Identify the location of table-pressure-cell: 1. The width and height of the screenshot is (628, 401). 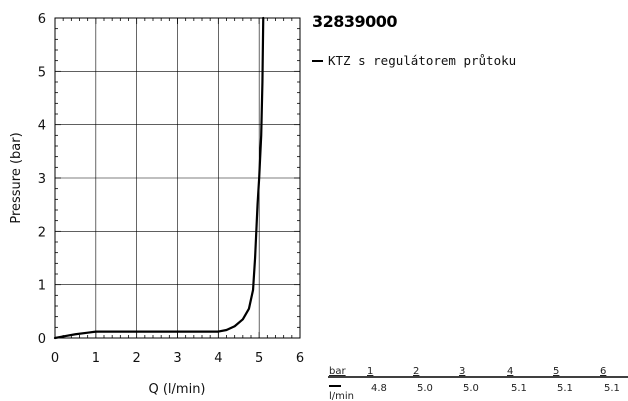
(370, 371).